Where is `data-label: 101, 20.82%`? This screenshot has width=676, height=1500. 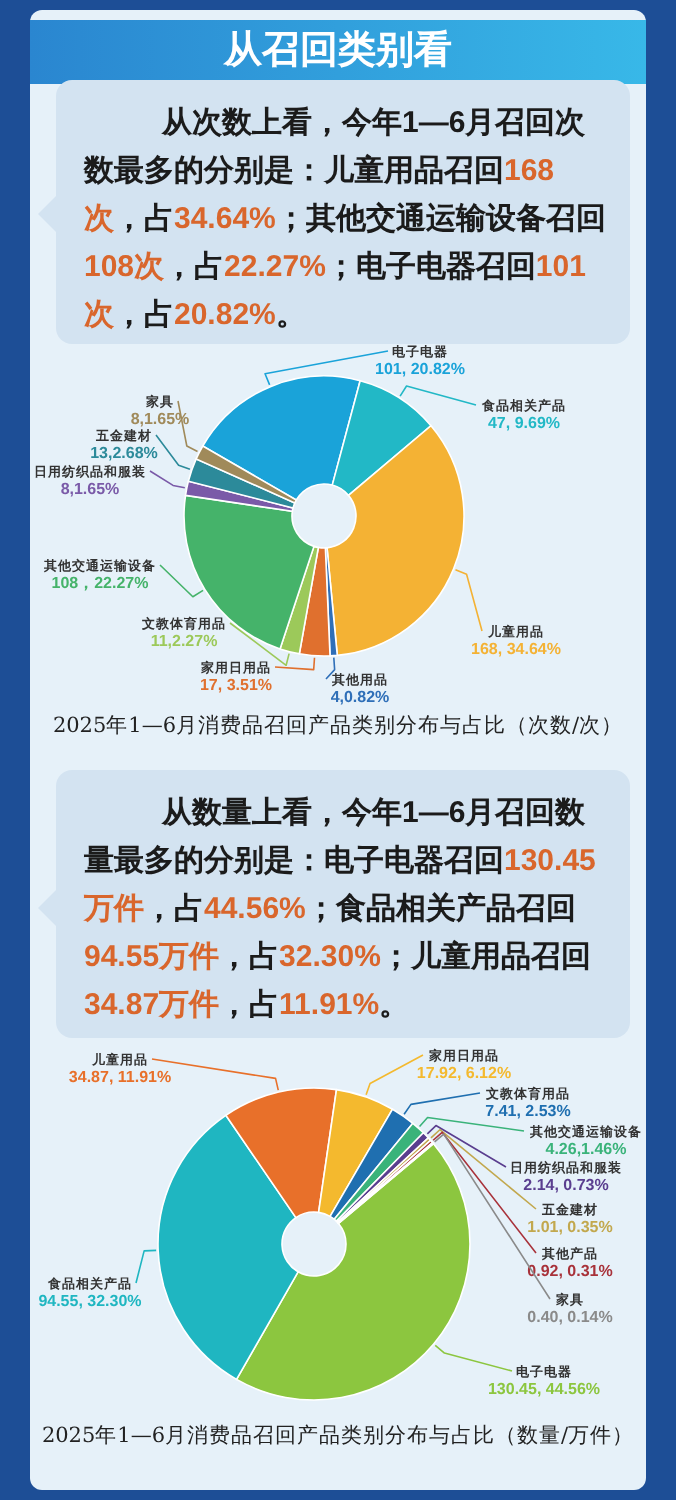
data-label: 101, 20.82% is located at coordinates (420, 369).